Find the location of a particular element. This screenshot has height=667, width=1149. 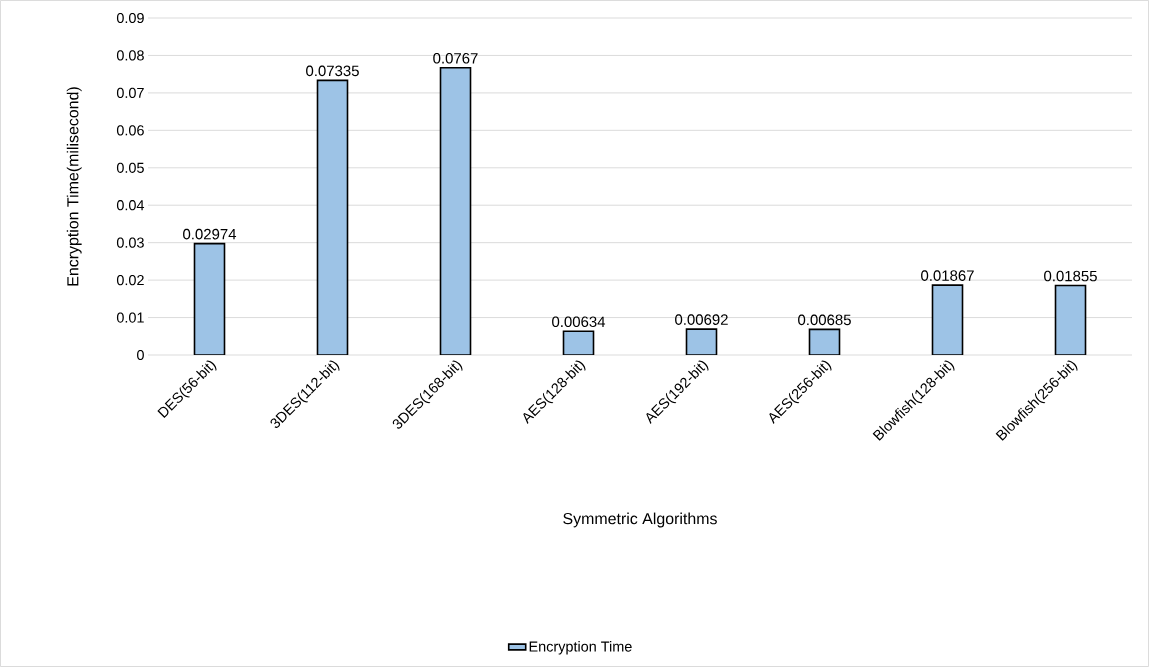

data-label: 0.00692 is located at coordinates (701, 319).